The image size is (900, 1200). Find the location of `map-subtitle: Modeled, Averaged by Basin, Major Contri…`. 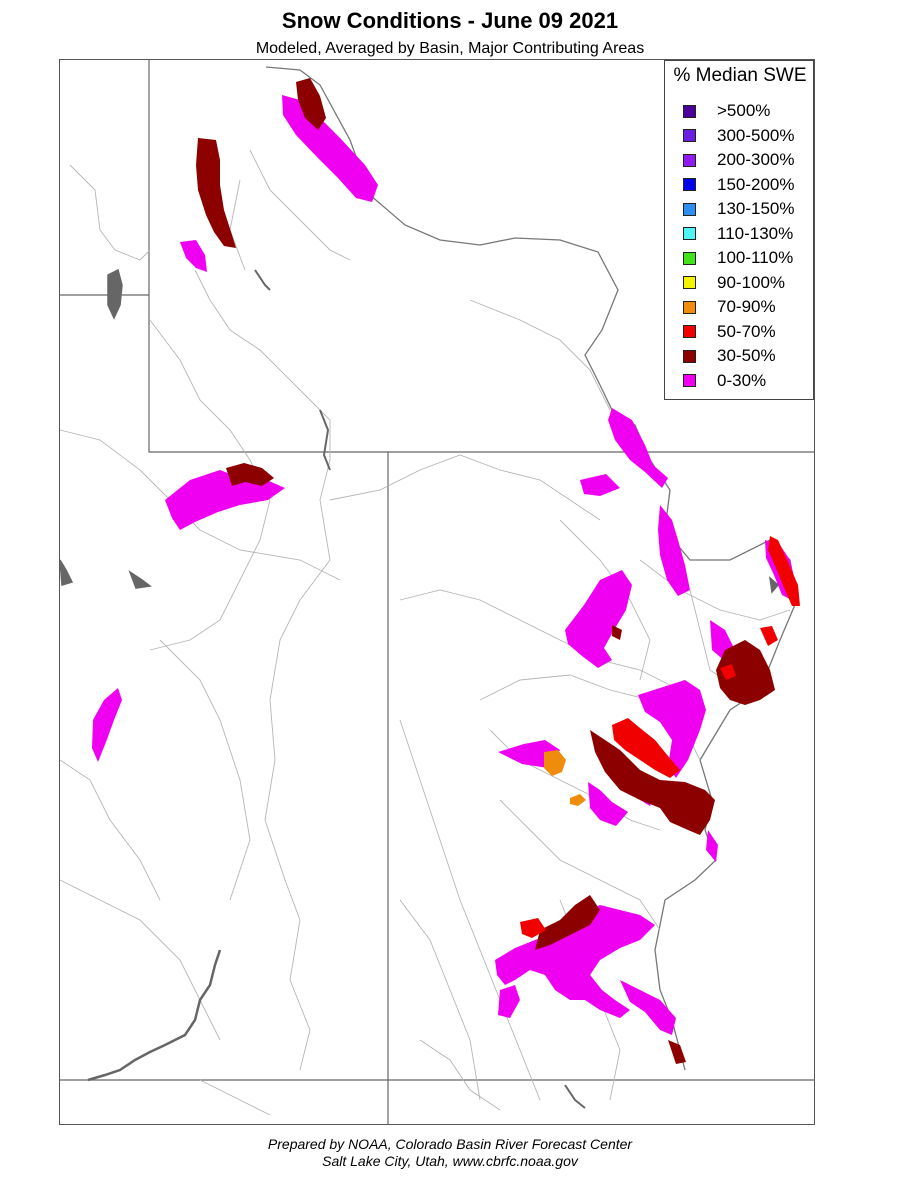

map-subtitle: Modeled, Averaged by Basin, Major Contri… is located at coordinates (450, 48).